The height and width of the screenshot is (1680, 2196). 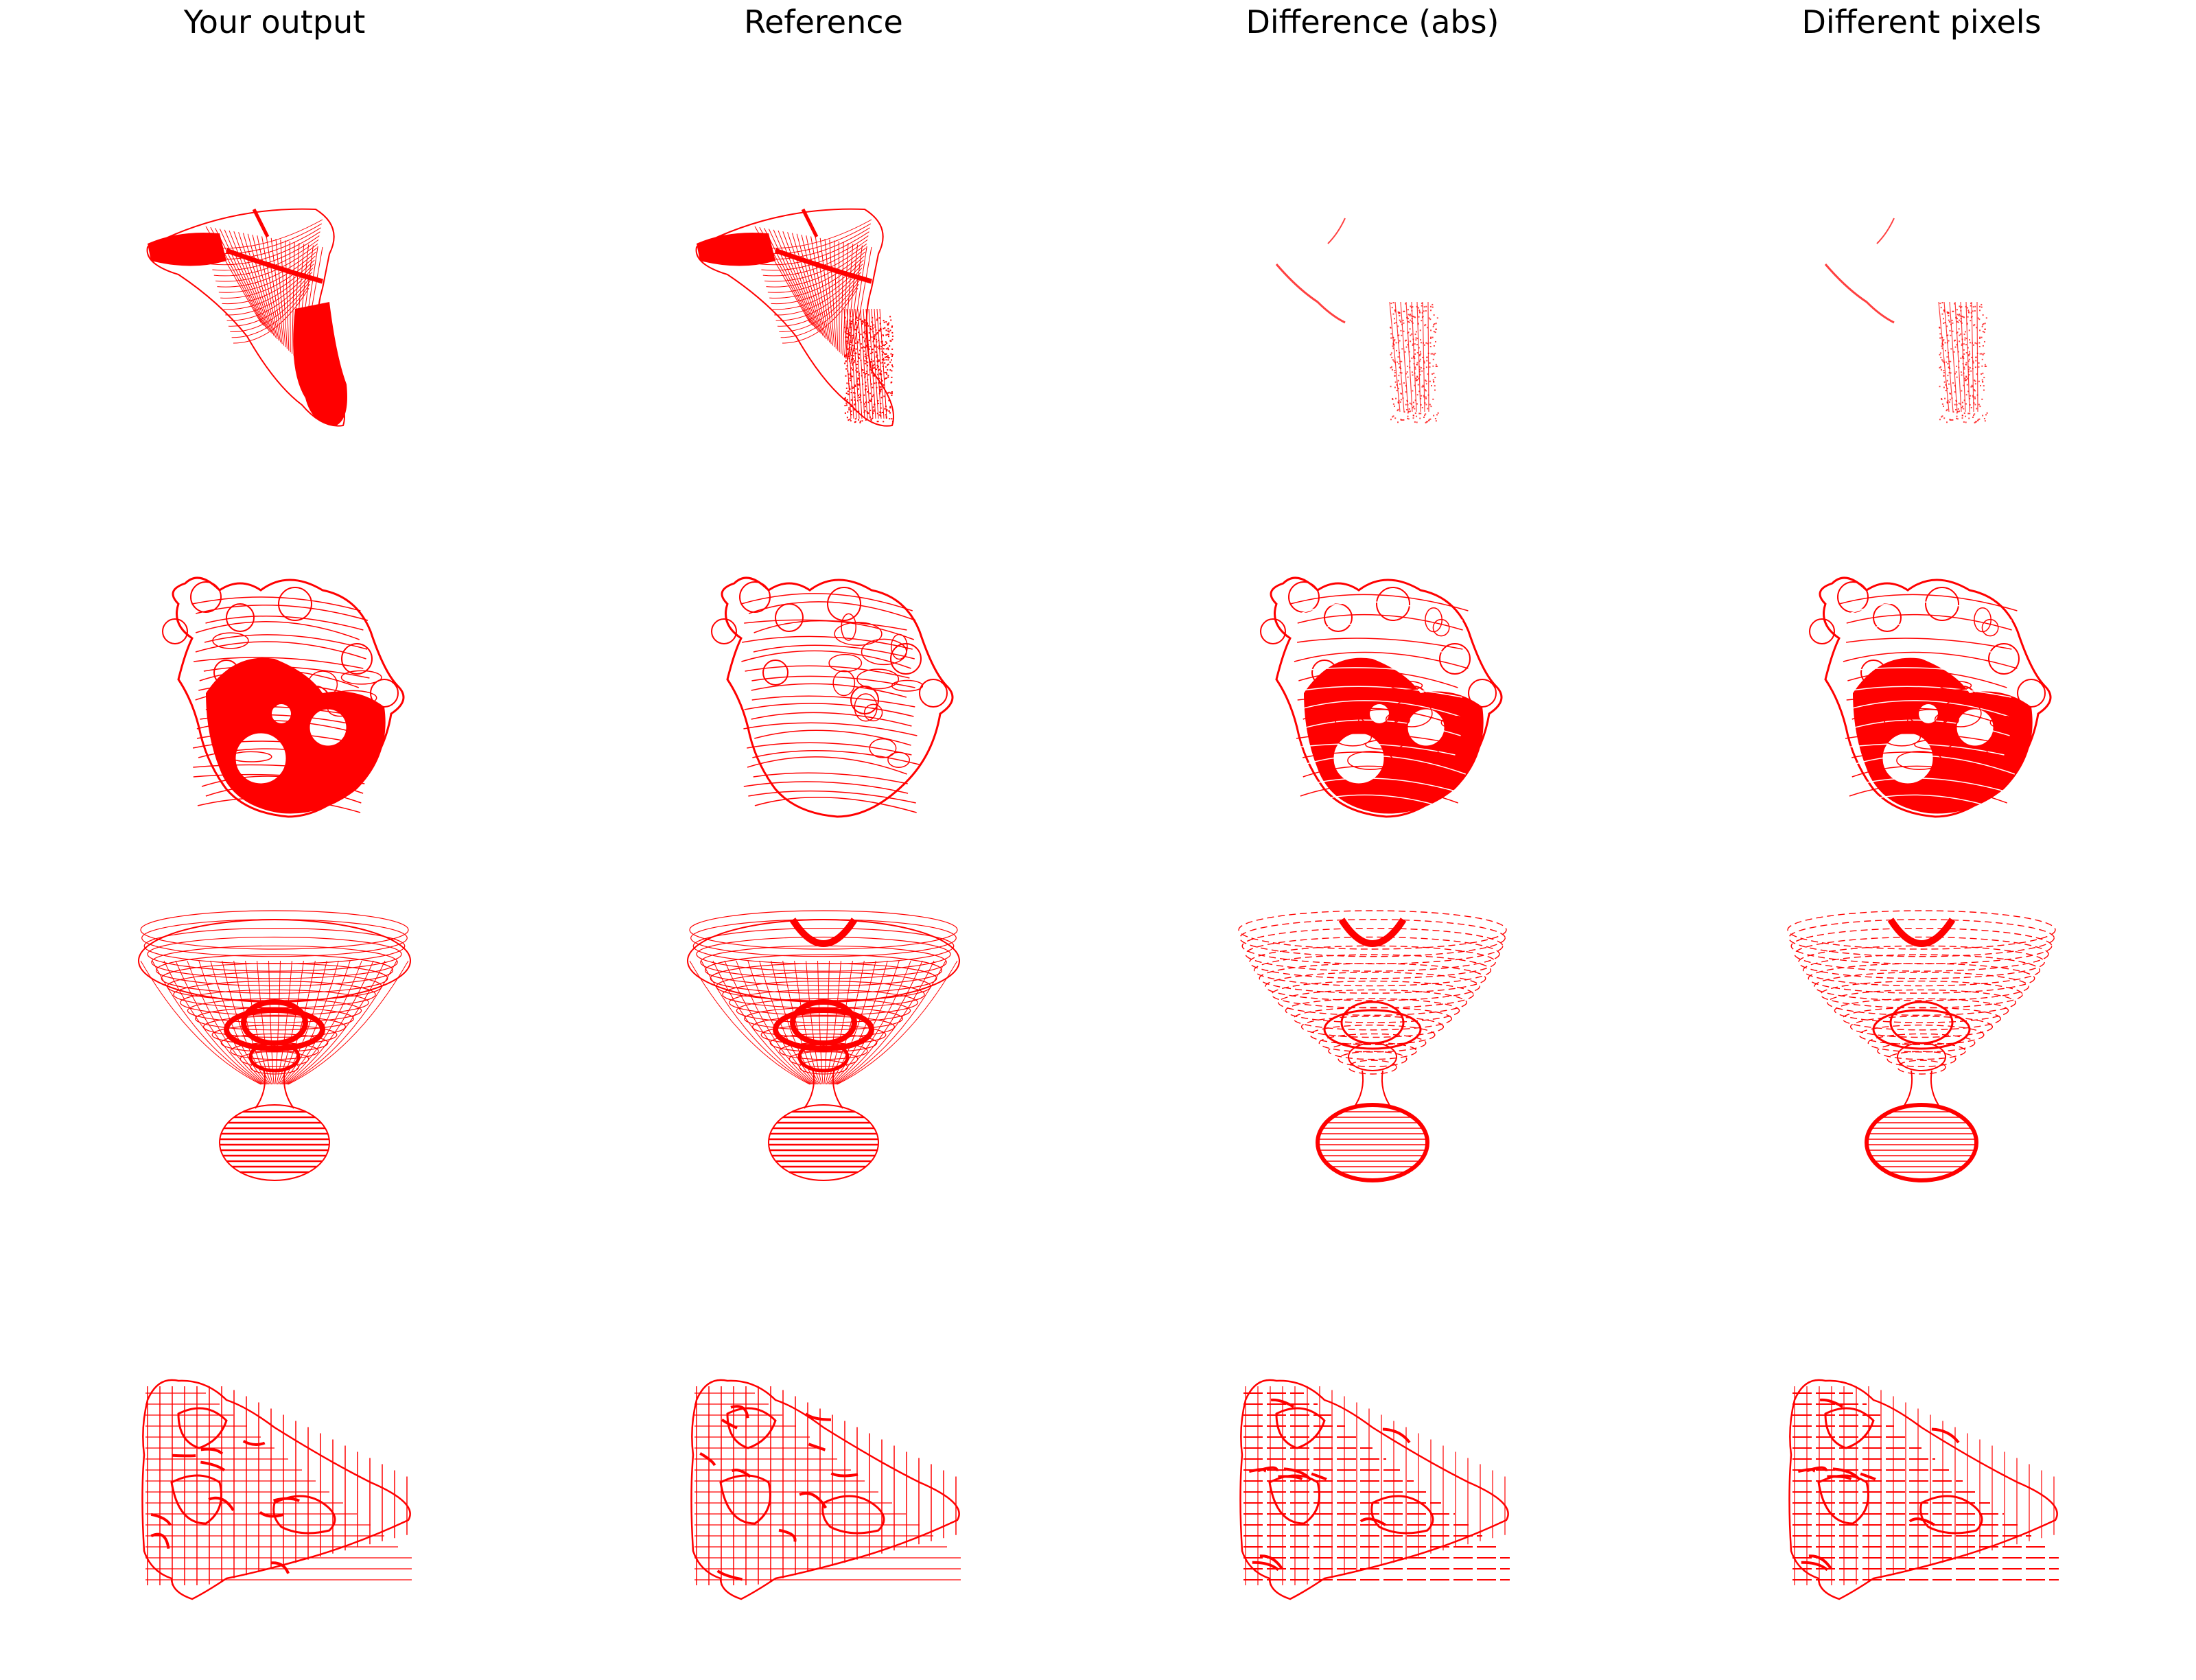 What do you see at coordinates (794, 317) in the screenshot?
I see `panel-mannequin-head-reference` at bounding box center [794, 317].